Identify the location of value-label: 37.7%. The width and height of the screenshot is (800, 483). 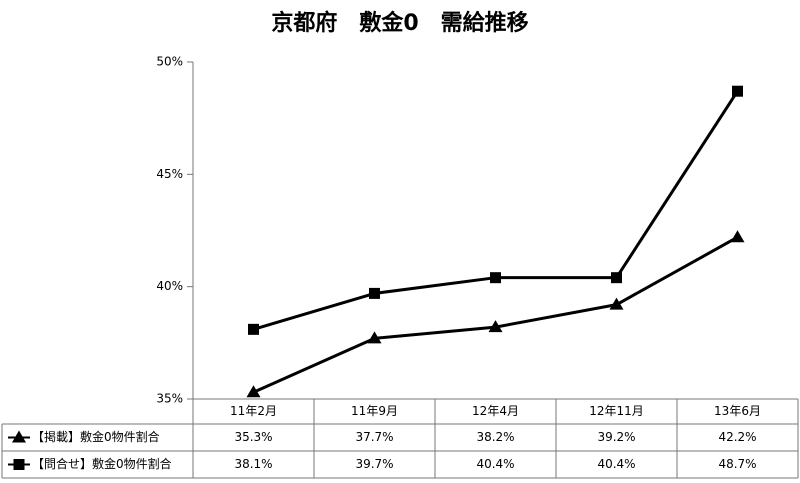
(374, 437).